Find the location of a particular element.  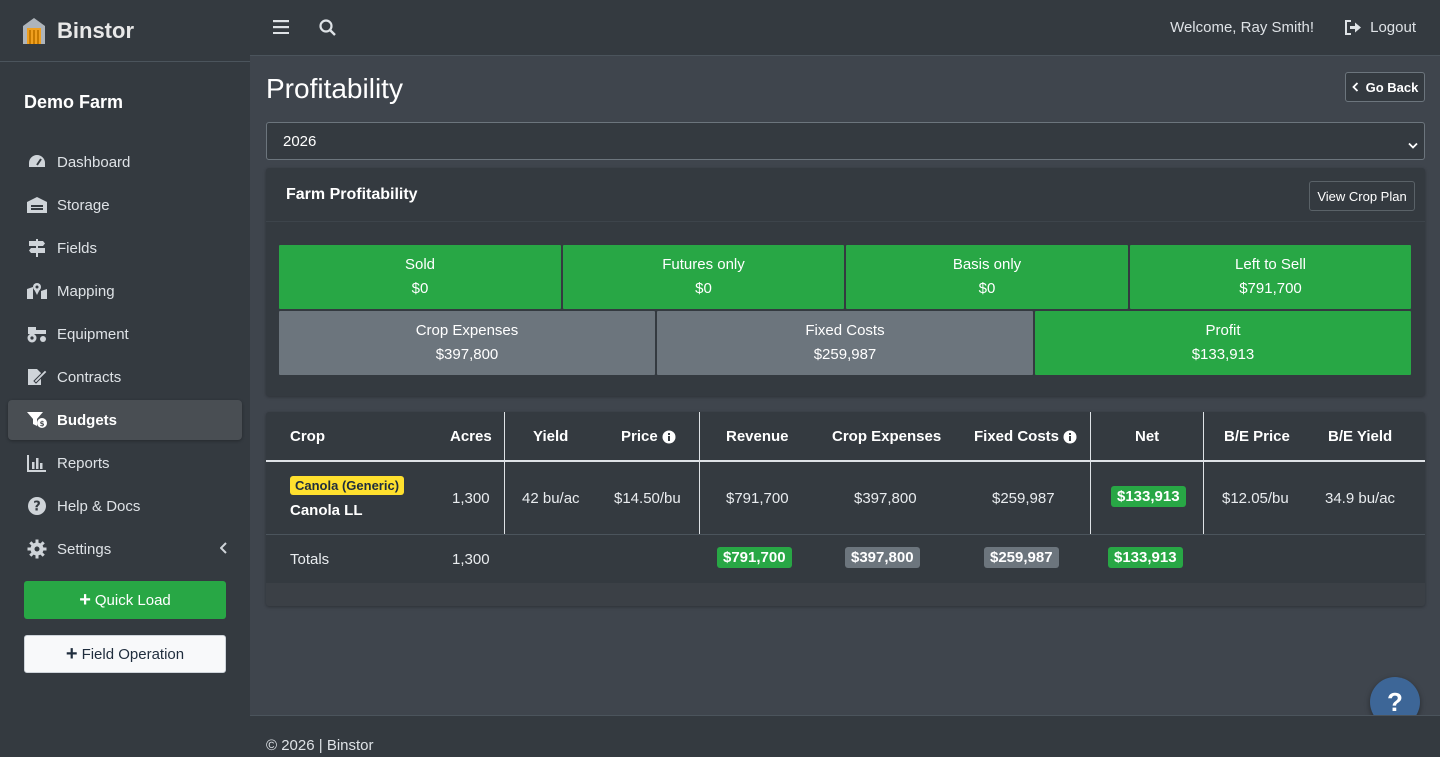

header-crop: Crop is located at coordinates (307, 436).